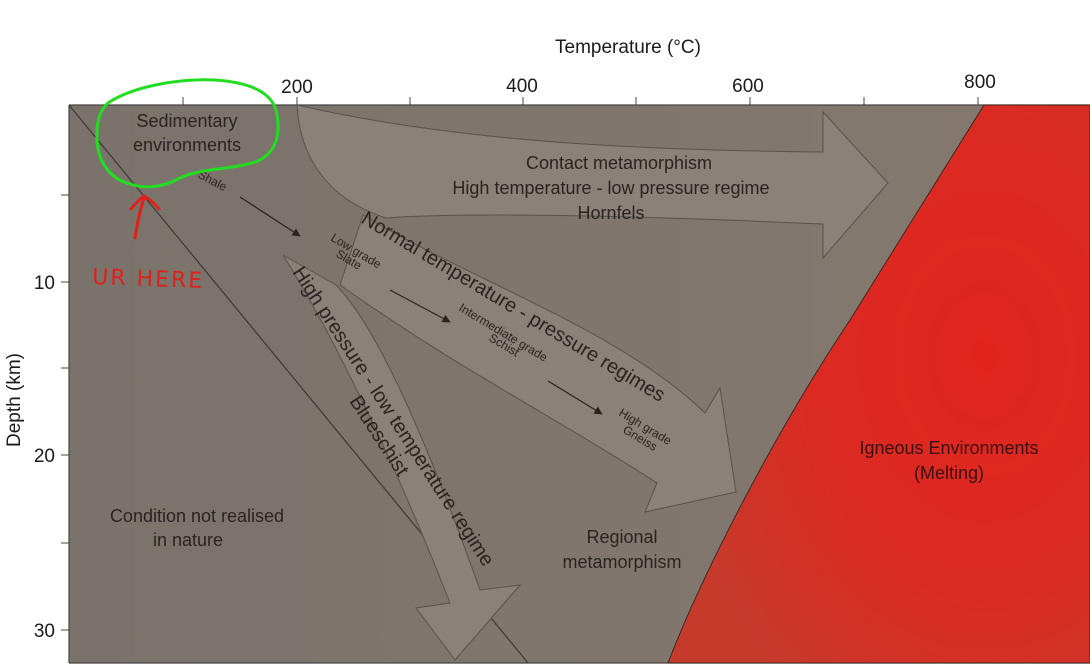 This screenshot has width=1090, height=671. I want to click on x-axis-title: Temperature (°C), so click(628, 47).